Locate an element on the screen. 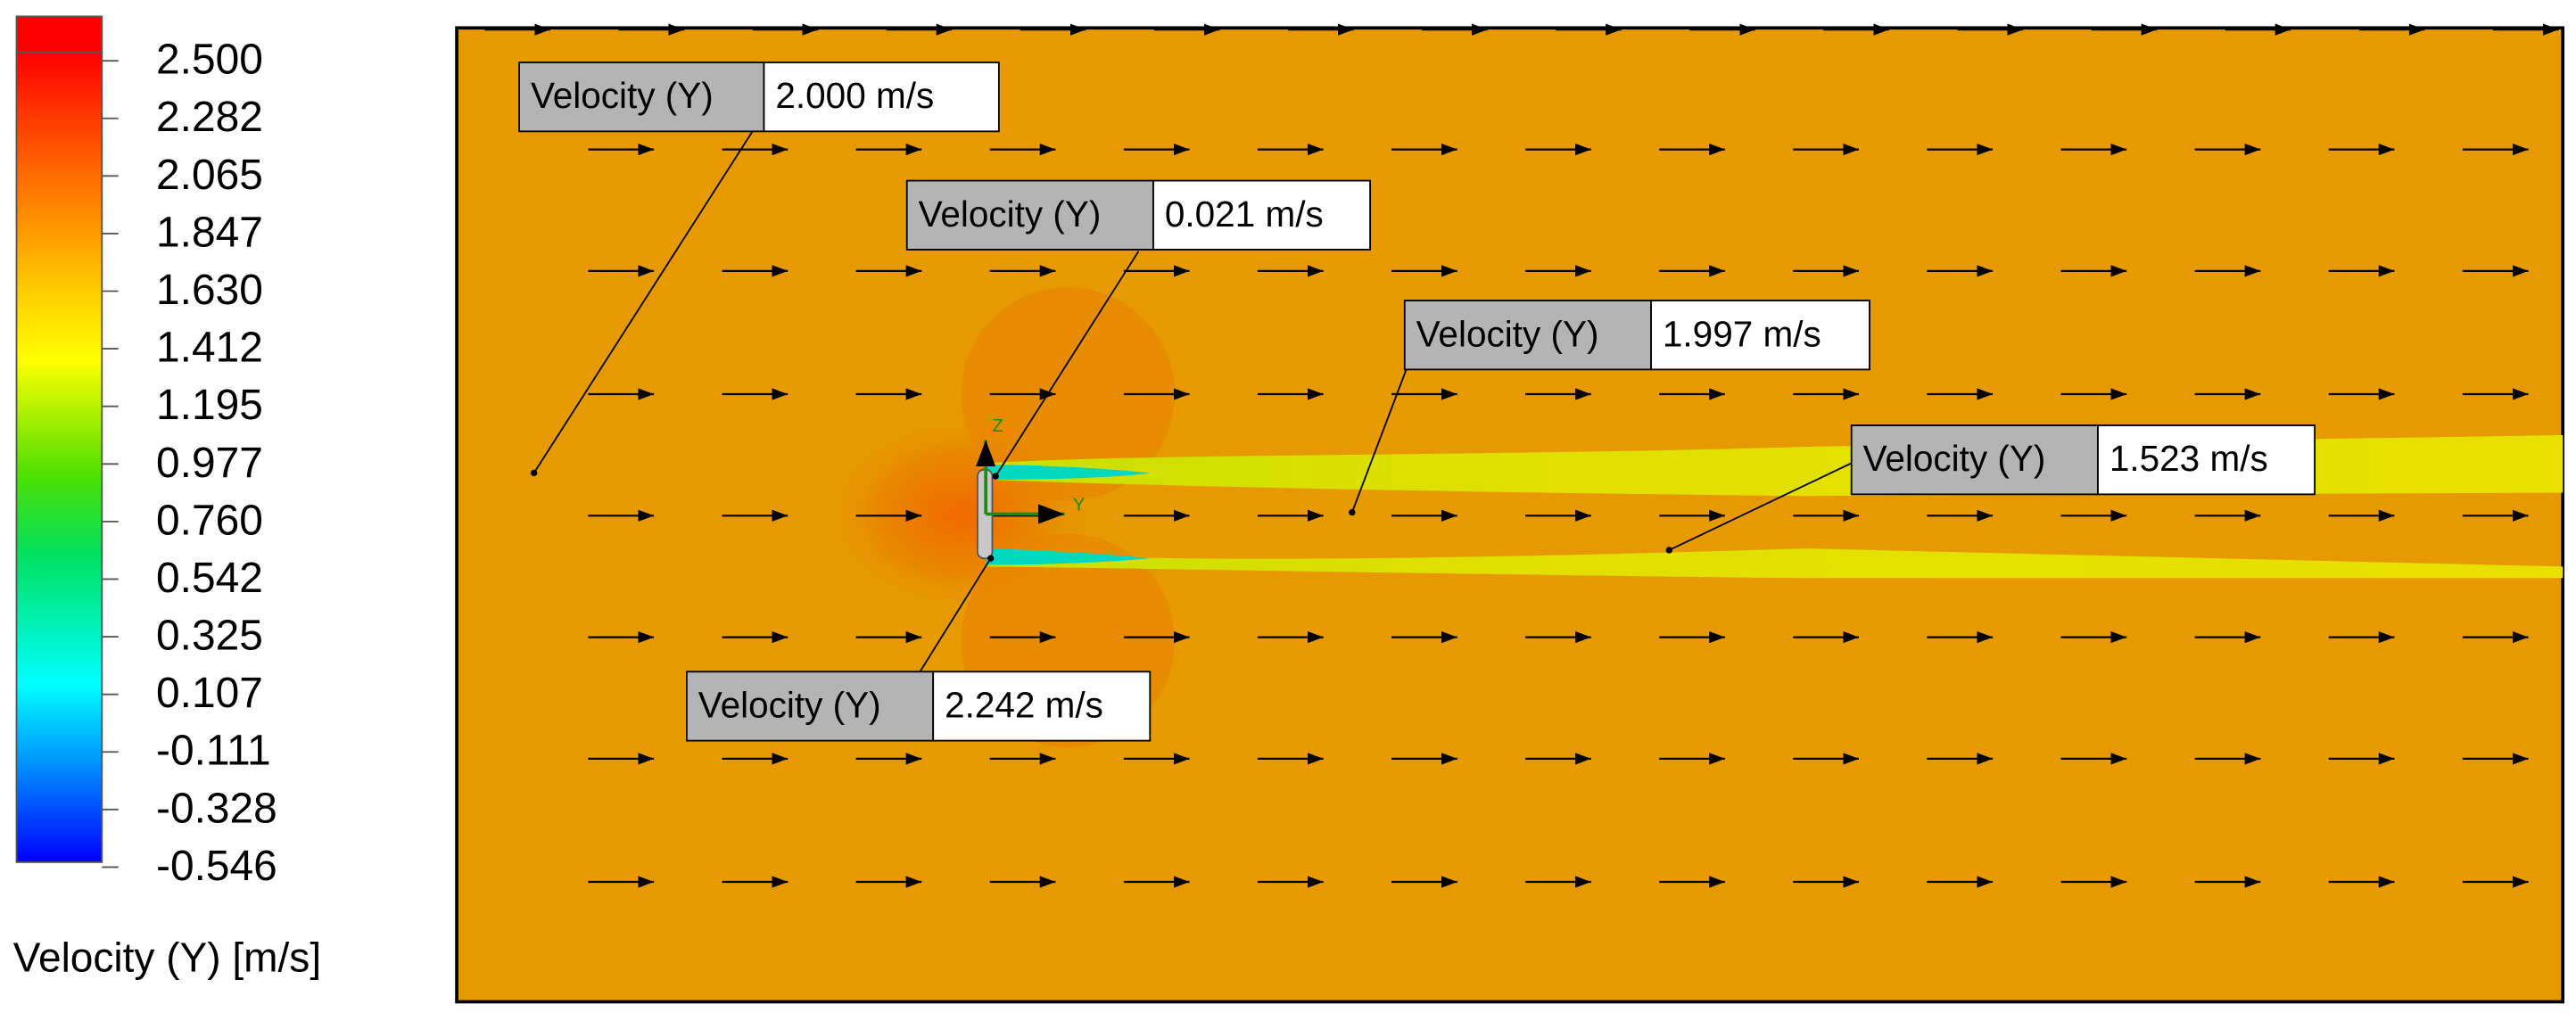 The height and width of the screenshot is (1021, 2576). colorbar-label: 2.065 is located at coordinates (209, 175).